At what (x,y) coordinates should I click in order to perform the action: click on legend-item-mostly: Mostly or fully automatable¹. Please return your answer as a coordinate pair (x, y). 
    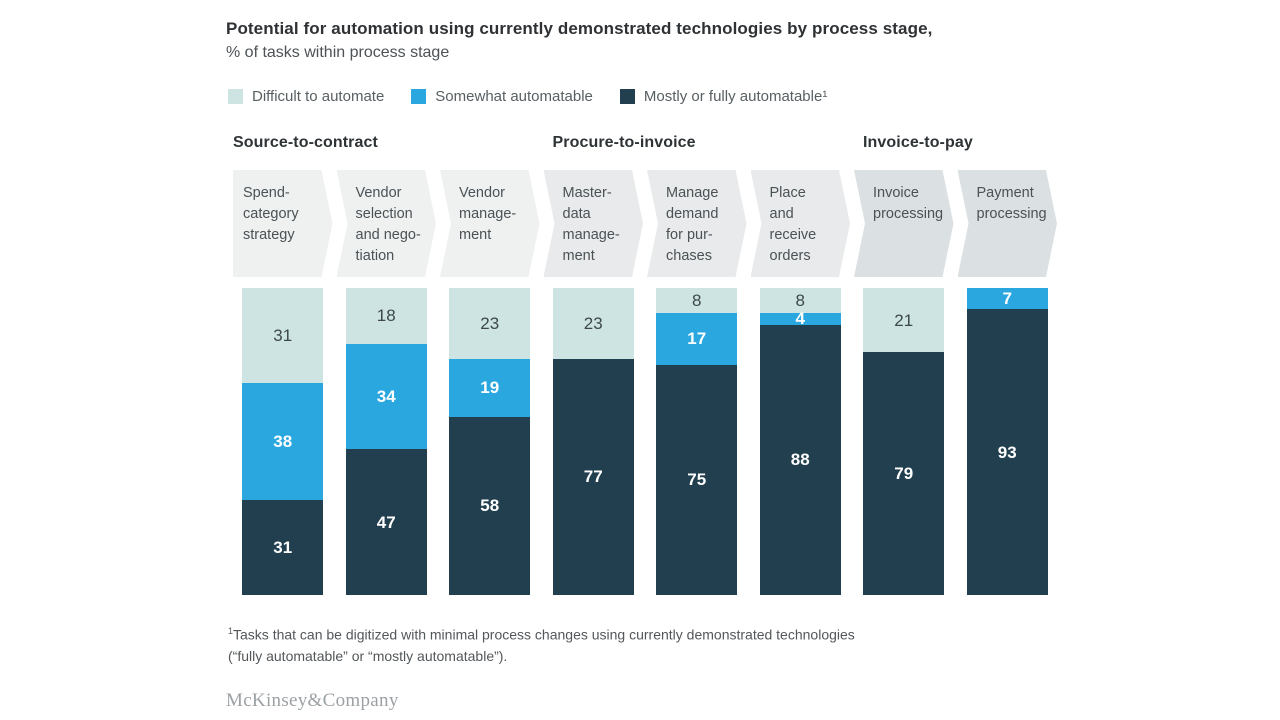
    Looking at the image, I should click on (723, 96).